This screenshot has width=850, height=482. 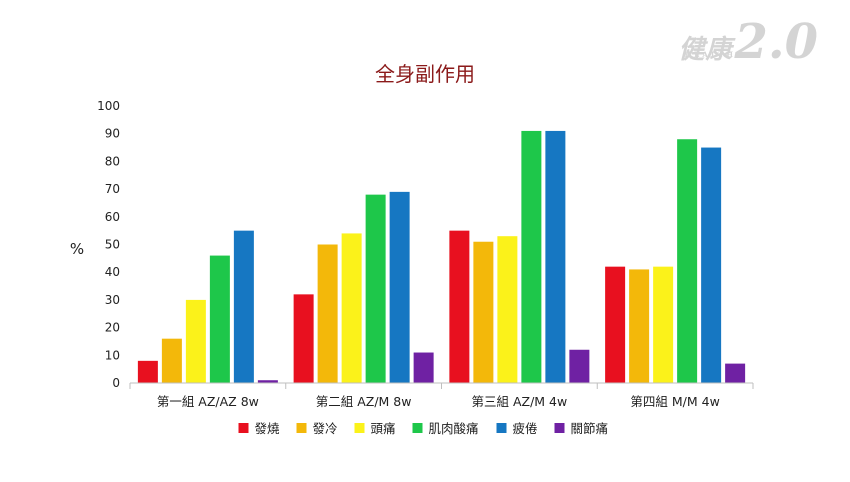 I want to click on y-axis-ticks: 0 10 20 30 40 50 60 70 80 90 100, so click(x=108, y=244).